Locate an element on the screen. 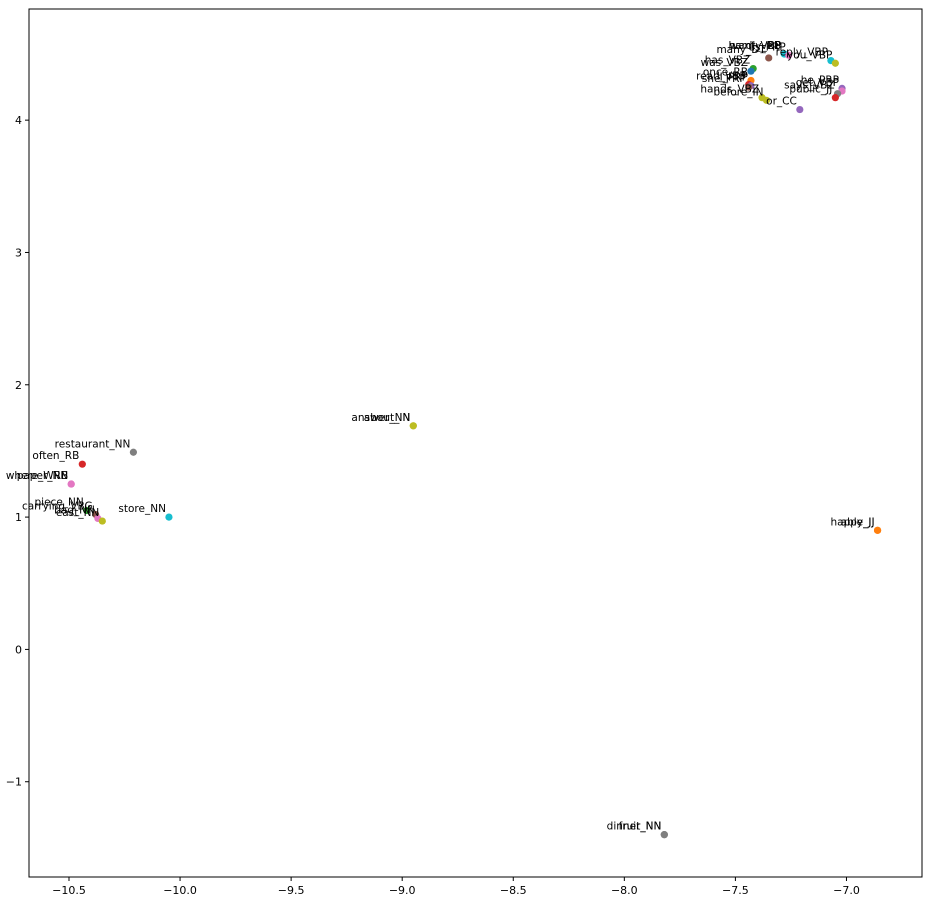 The image size is (932, 904). point-label: reply_VBP is located at coordinates (802, 53).